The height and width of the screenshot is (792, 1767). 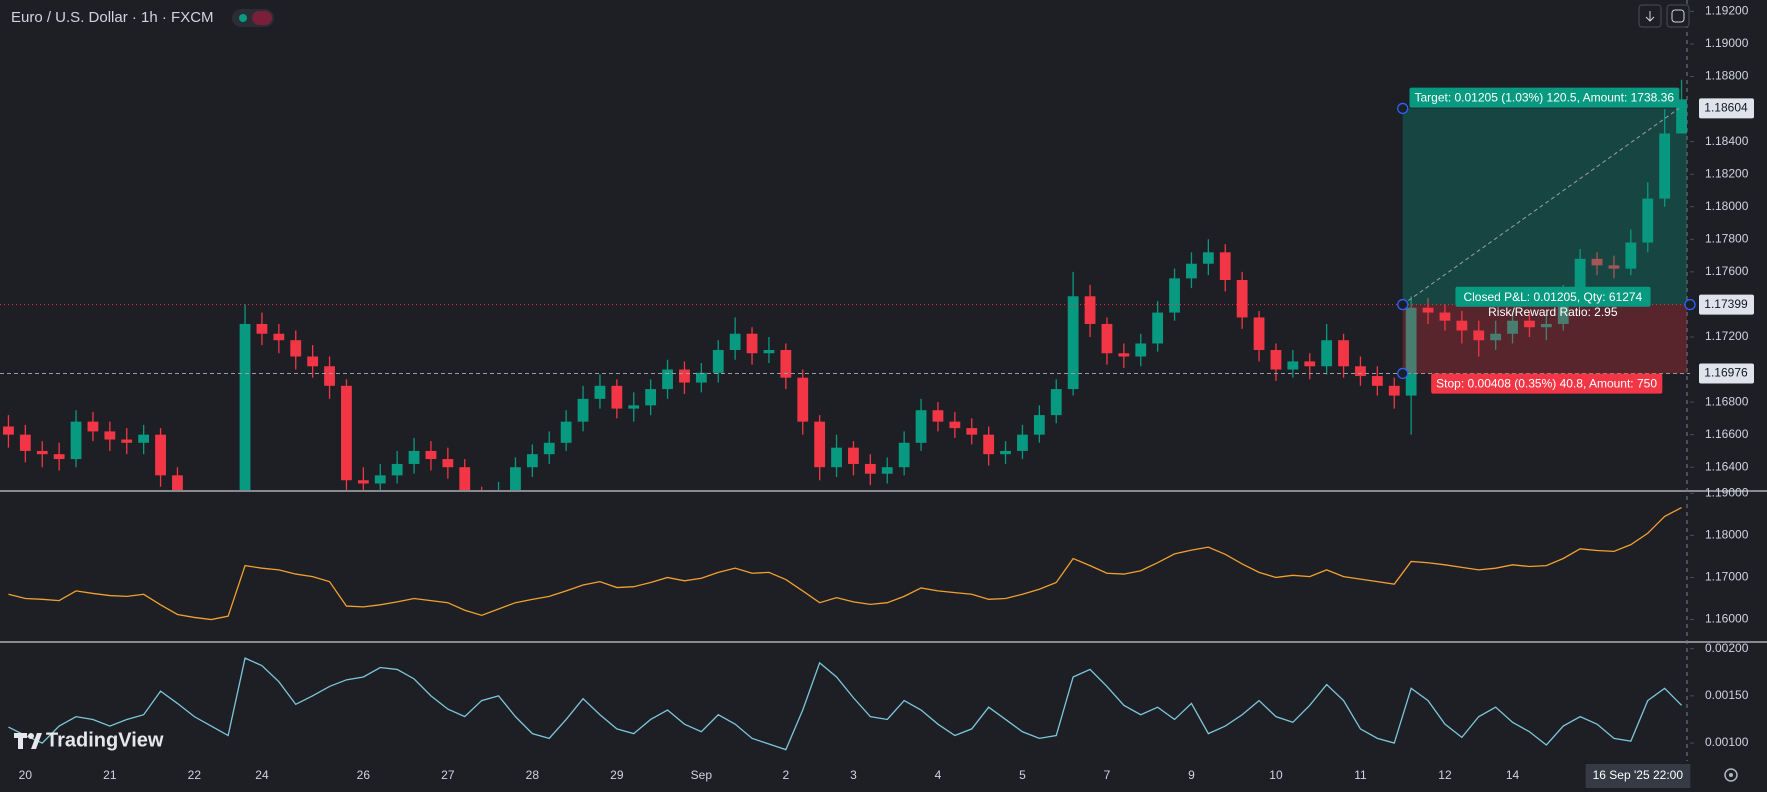 What do you see at coordinates (1360, 775) in the screenshot?
I see `x-tick-label: 11` at bounding box center [1360, 775].